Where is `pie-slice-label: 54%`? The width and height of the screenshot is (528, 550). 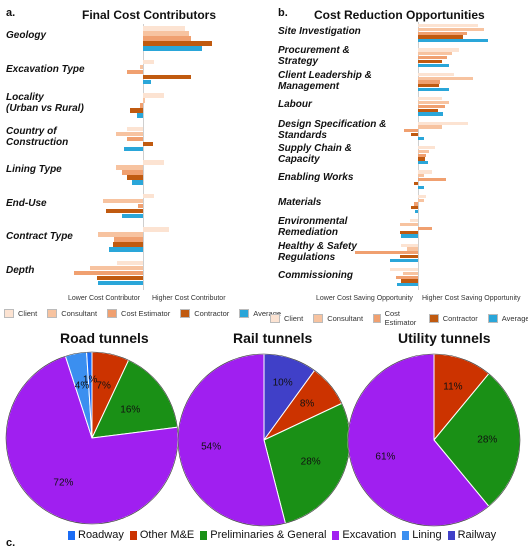 pie-slice-label: 54% is located at coordinates (211, 447).